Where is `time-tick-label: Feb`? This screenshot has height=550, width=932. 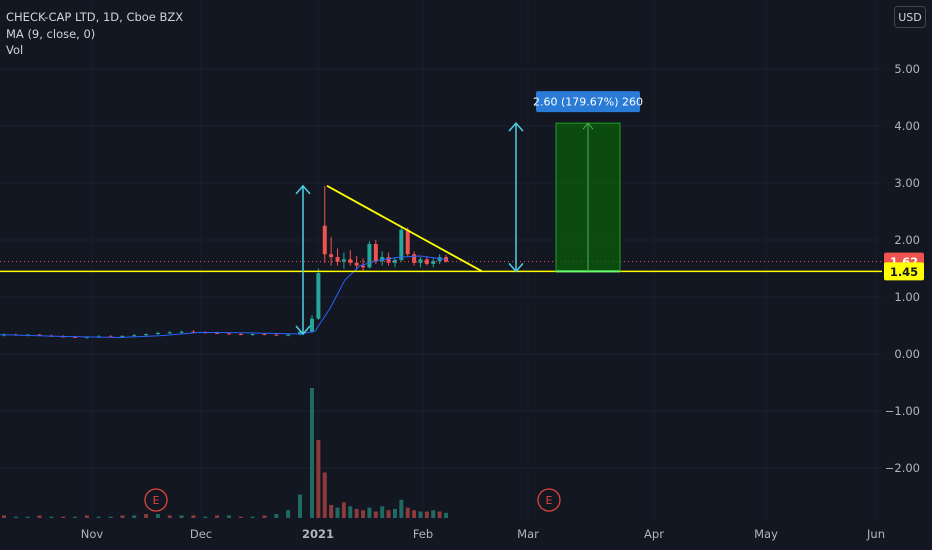 time-tick-label: Feb is located at coordinates (423, 534).